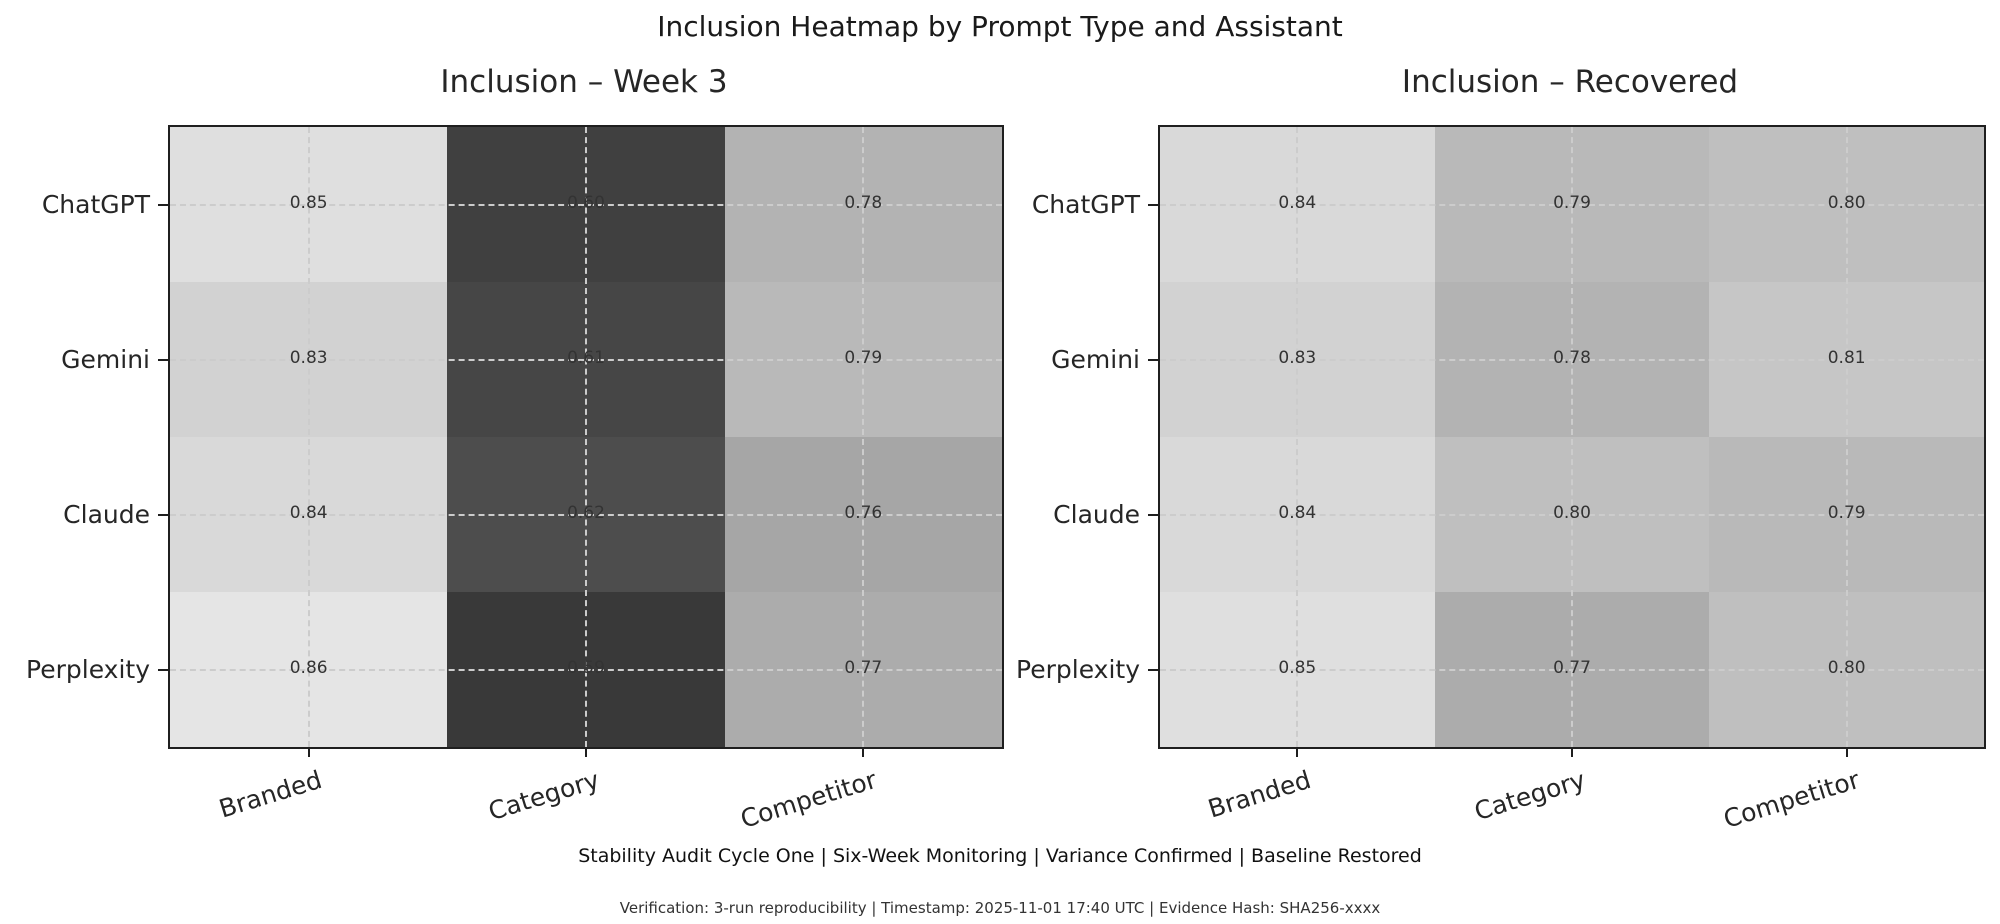  What do you see at coordinates (1570, 82) in the screenshot?
I see `panel-title-recovered: Inclusion – Recovered` at bounding box center [1570, 82].